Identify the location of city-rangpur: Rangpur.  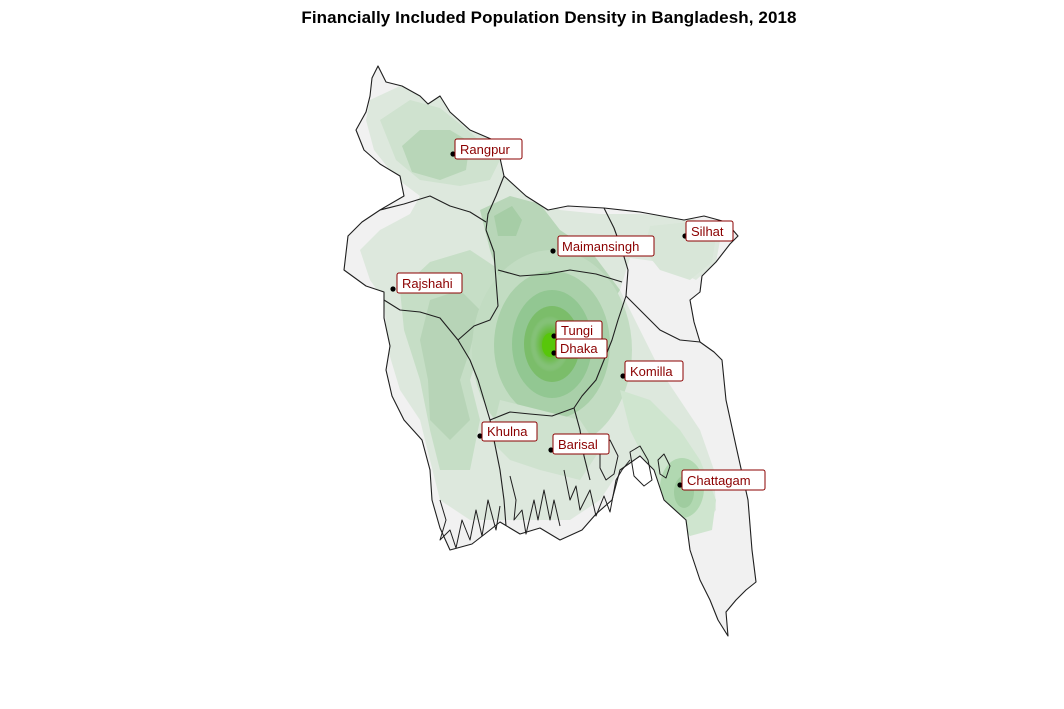
(486, 149).